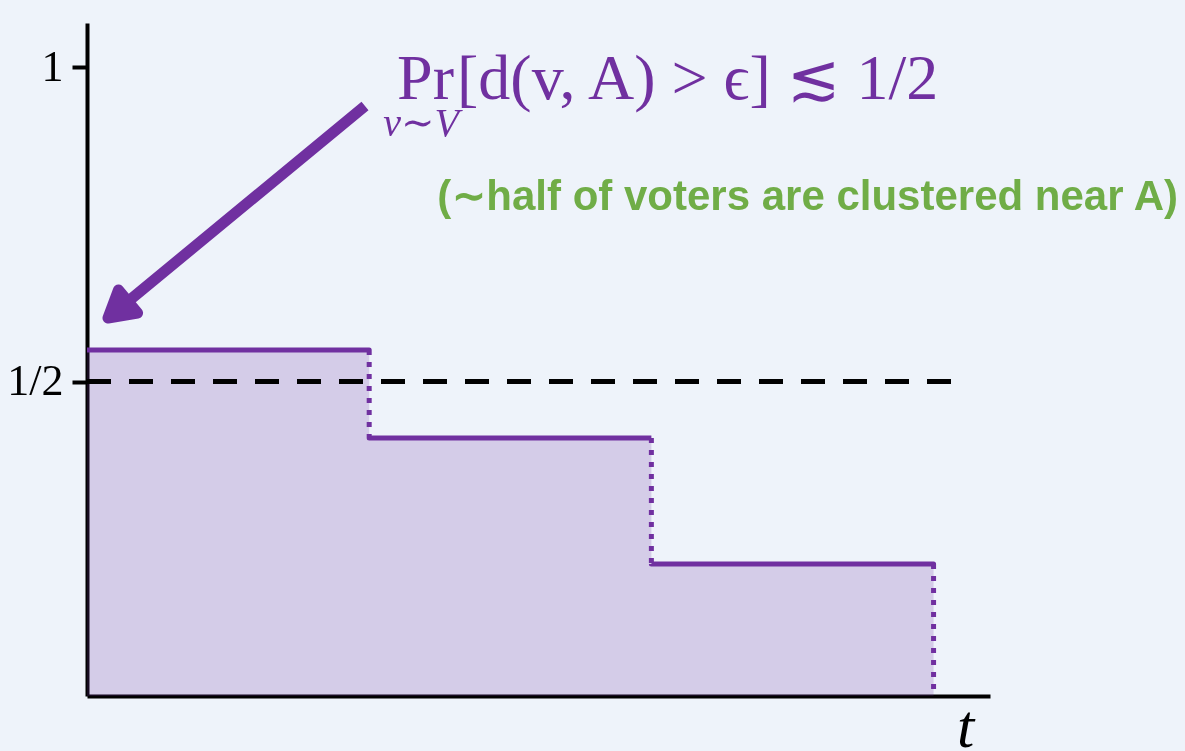 Image resolution: width=1185 pixels, height=751 pixels. Describe the element at coordinates (661, 93) in the screenshot. I see `annotation: Prv∼V[d(v, A) > ϵ] ≲ 1/2` at that location.